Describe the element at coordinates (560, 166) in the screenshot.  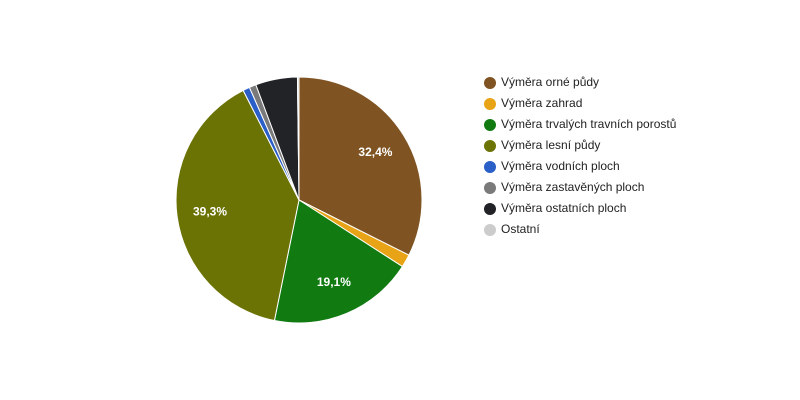
I see `legend-label: Výměra vodních ploch` at that location.